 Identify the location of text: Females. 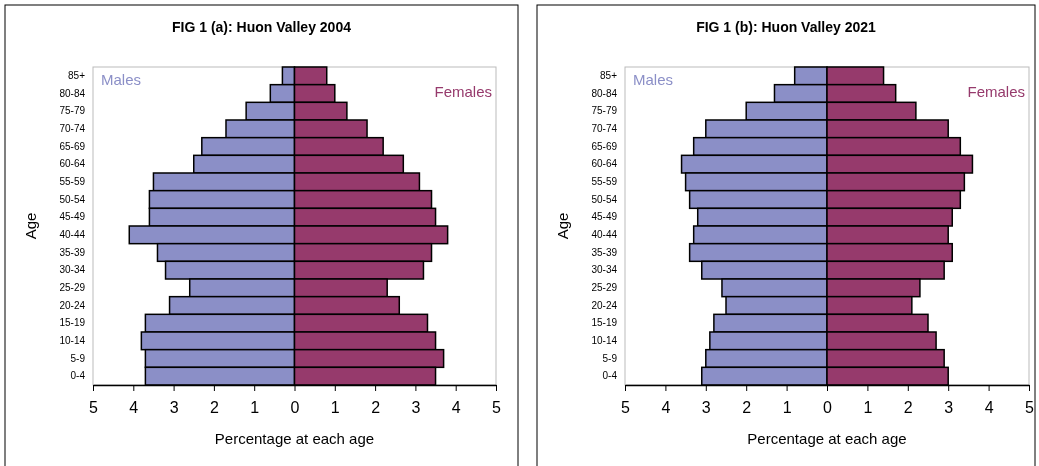
(463, 91).